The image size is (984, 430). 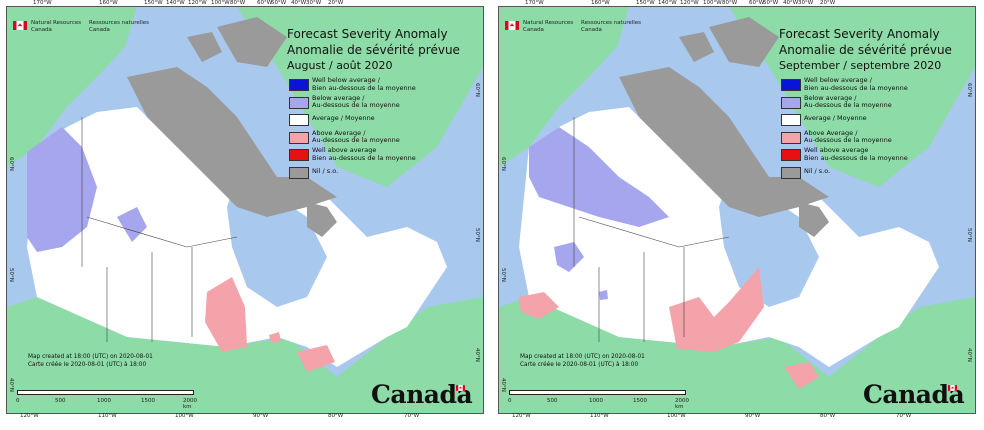 I want to click on longitude-label: 150°W, so click(x=645, y=3).